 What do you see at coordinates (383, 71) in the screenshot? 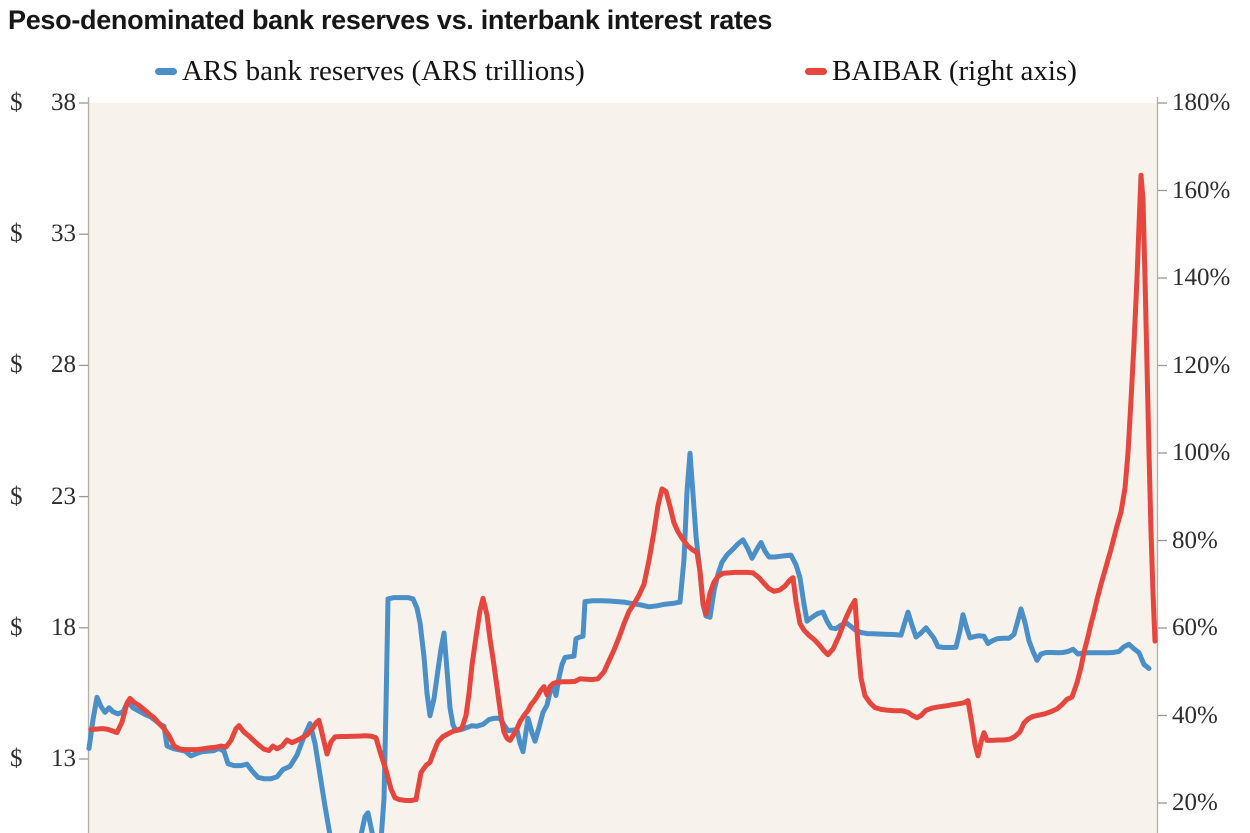
I see `legend-label-reserves: ARS bank reserves (ARS trillions)` at bounding box center [383, 71].